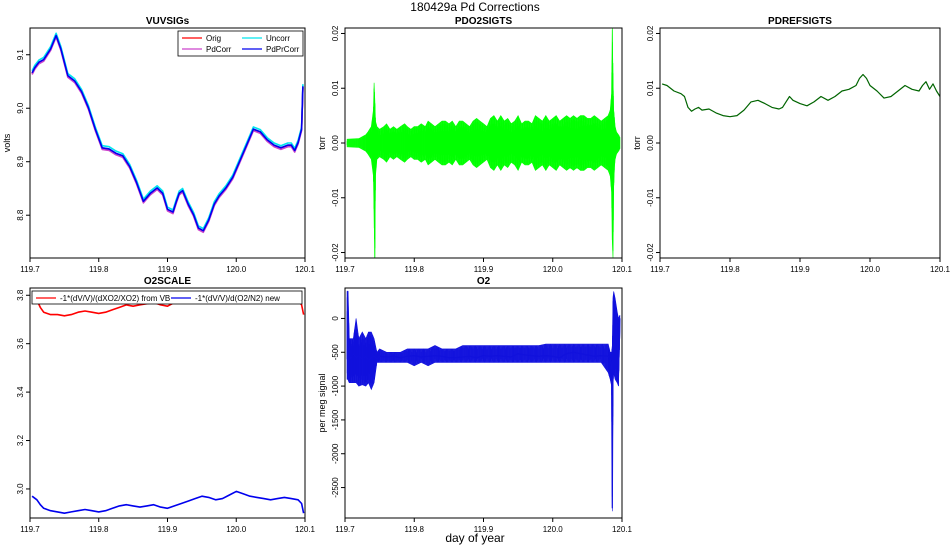 This screenshot has height=550, width=950. What do you see at coordinates (20, 392) in the screenshot?
I see `y-tick-label: 3.4` at bounding box center [20, 392].